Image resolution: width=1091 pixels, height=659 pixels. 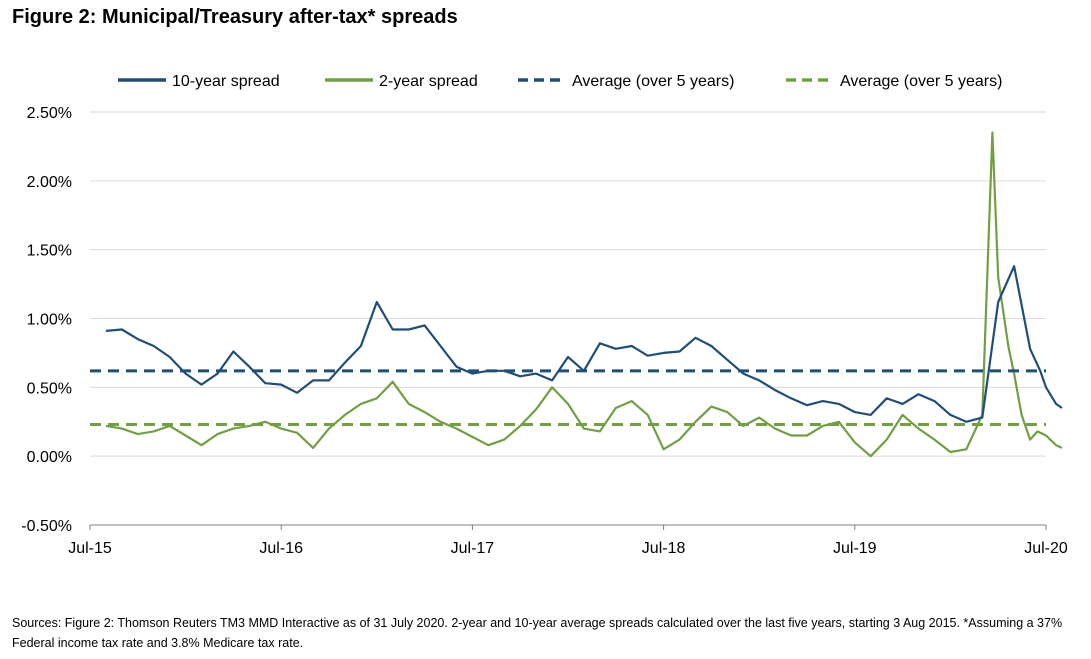 What do you see at coordinates (281, 548) in the screenshot?
I see `x-tick-label: Jul-16` at bounding box center [281, 548].